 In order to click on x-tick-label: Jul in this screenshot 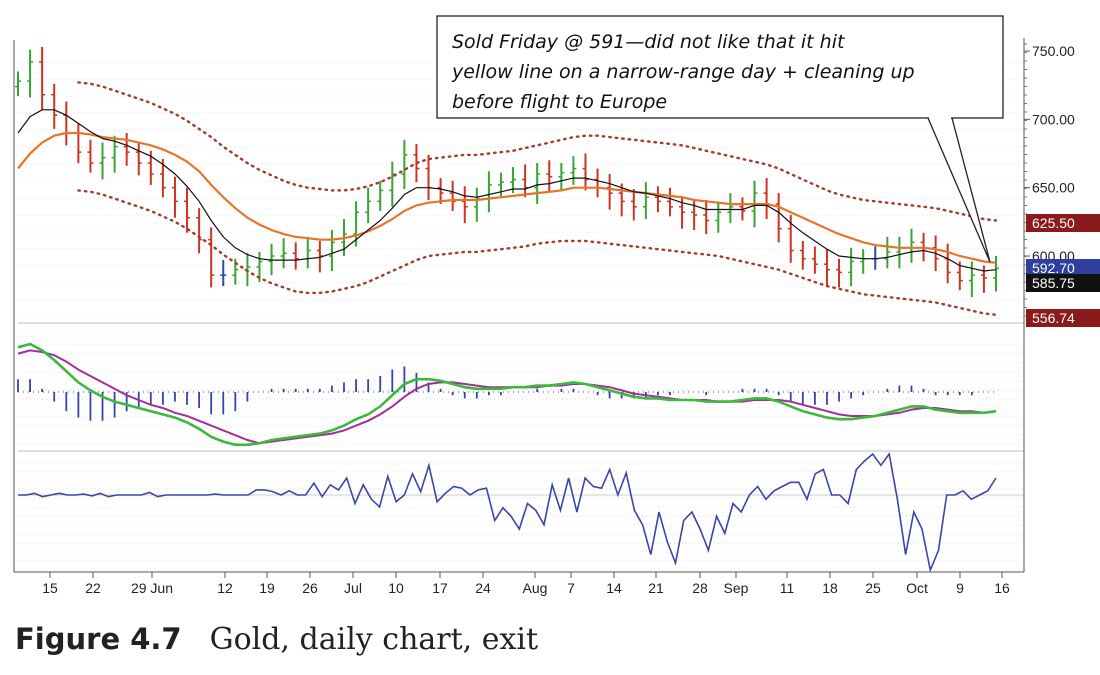, I will do `click(353, 588)`.